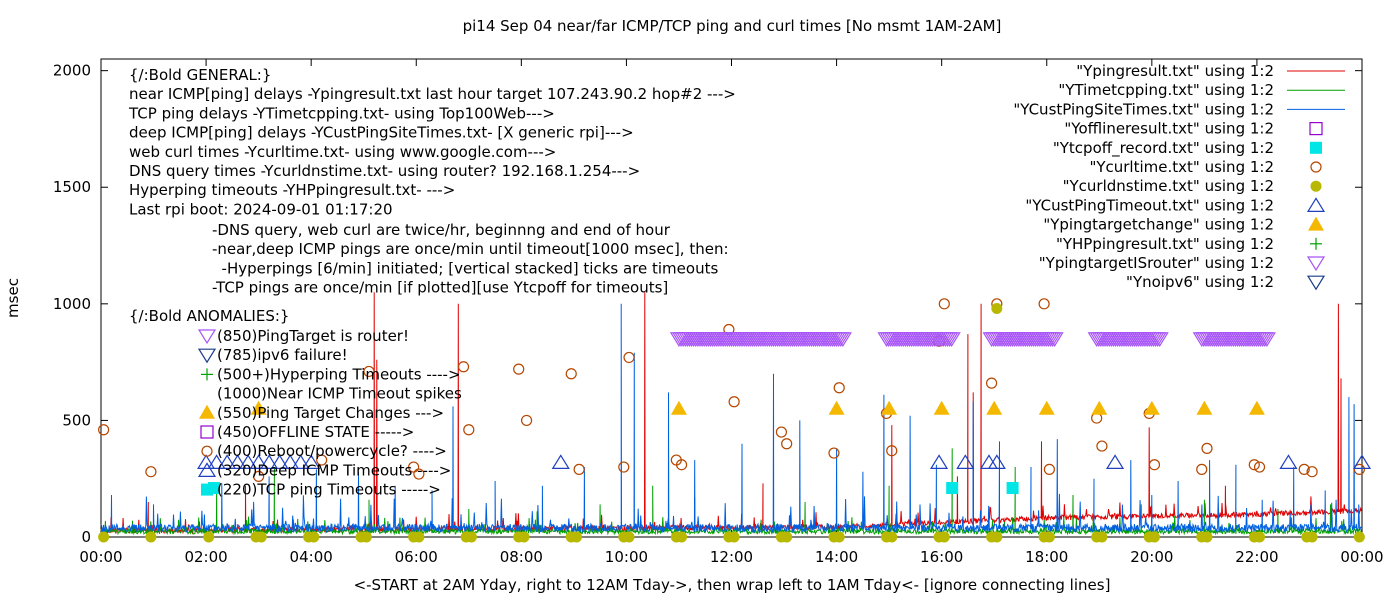 The width and height of the screenshot is (1400, 600). I want to click on legend-label: "Ycurldnstime.txt" using 1:2, so click(1168, 186).